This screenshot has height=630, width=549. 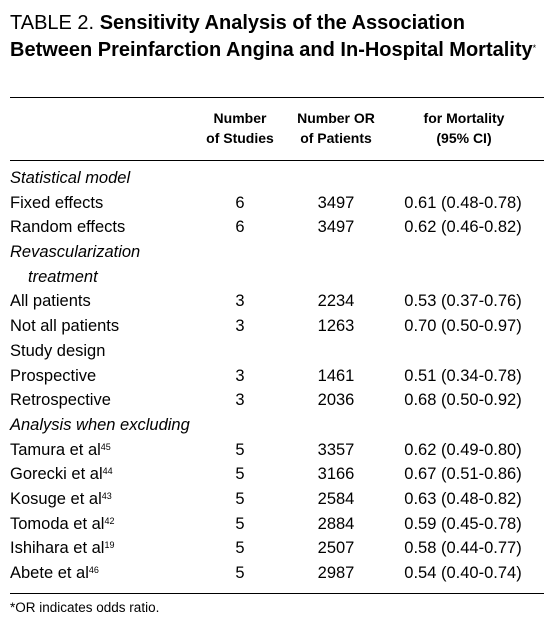 I want to click on cell-or: 0.59 (0.45-0.78), so click(x=463, y=523).